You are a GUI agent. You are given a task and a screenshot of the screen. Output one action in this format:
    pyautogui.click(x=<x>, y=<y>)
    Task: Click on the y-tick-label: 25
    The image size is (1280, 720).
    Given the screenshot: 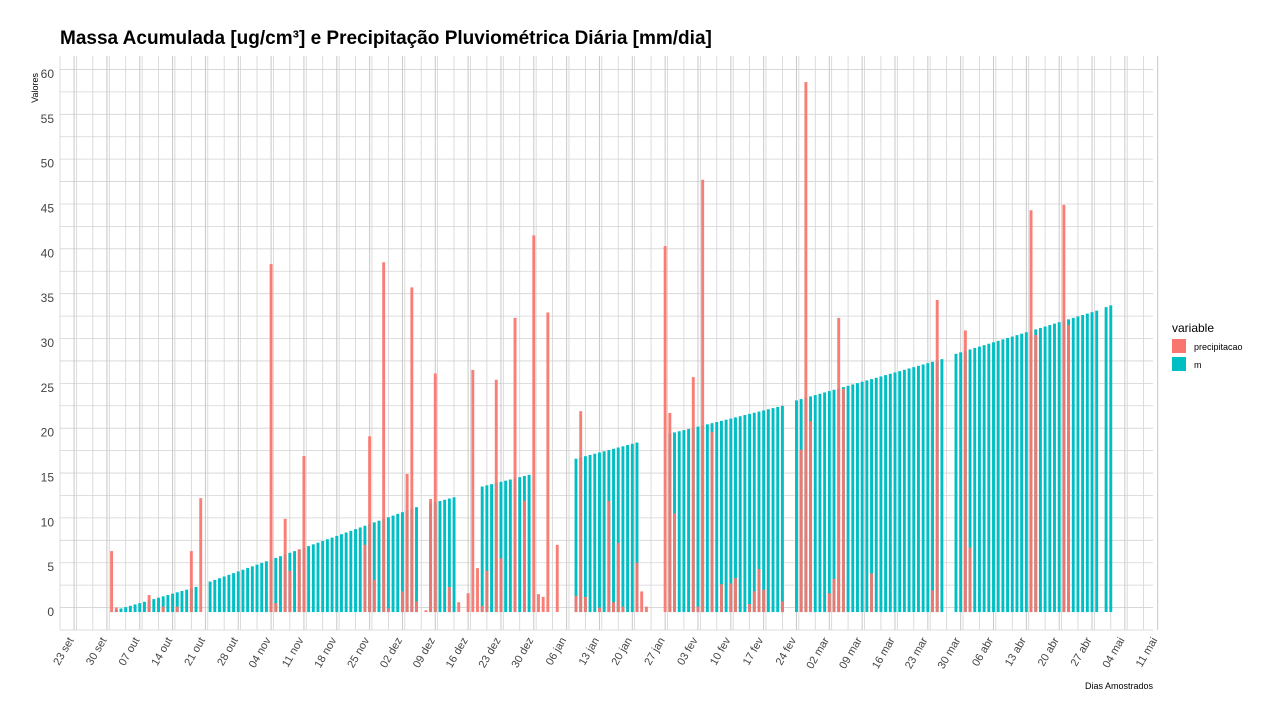 What is the action you would take?
    pyautogui.click(x=48, y=388)
    